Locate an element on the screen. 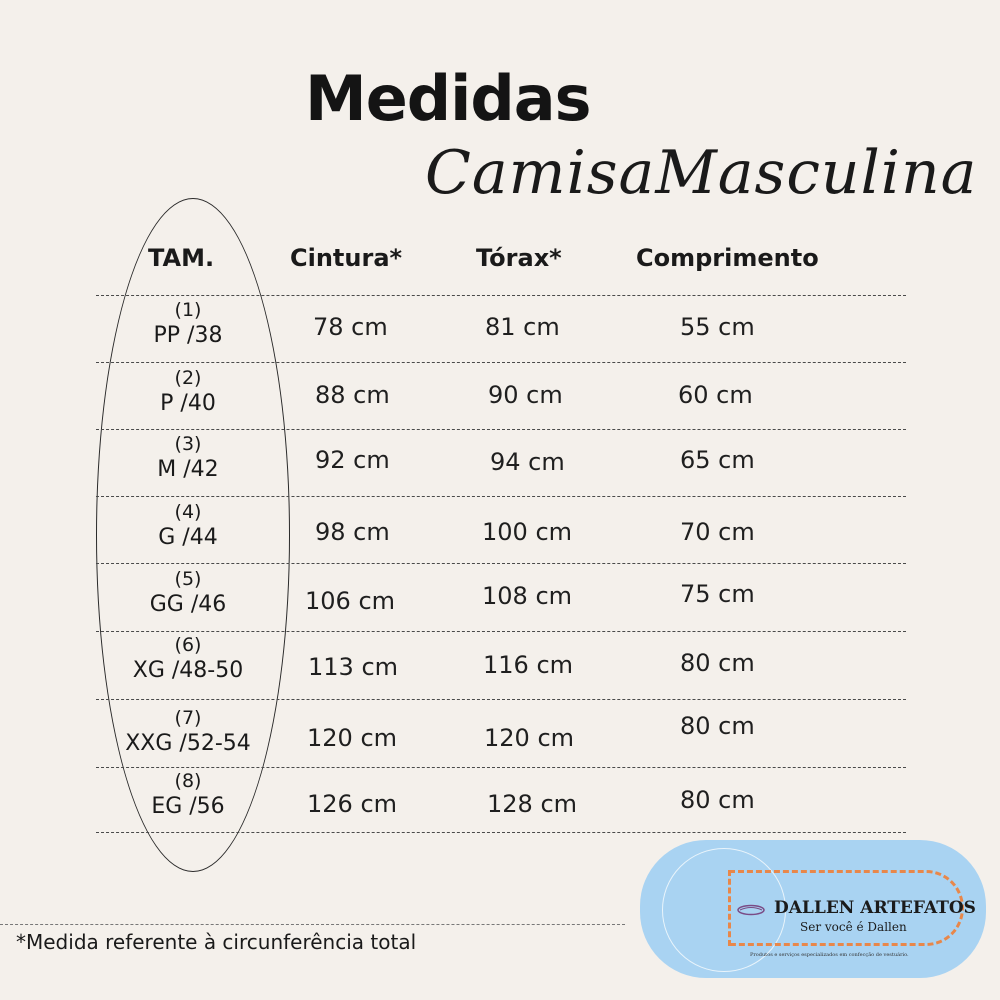 Image resolution: width=1000 pixels, height=1000 pixels. size-label: G /44 is located at coordinates (188, 537).